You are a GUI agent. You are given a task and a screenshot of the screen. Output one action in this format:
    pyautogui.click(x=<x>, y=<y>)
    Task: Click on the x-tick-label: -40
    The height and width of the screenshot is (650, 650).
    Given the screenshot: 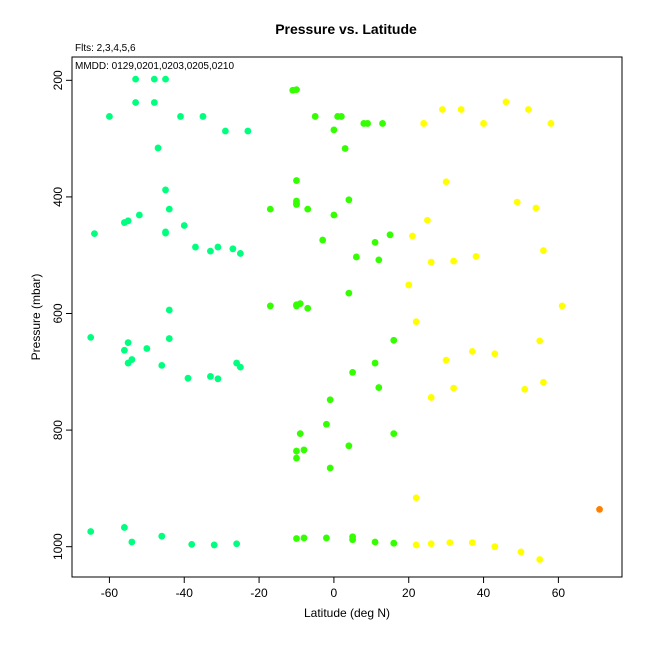 What is the action you would take?
    pyautogui.click(x=185, y=593)
    